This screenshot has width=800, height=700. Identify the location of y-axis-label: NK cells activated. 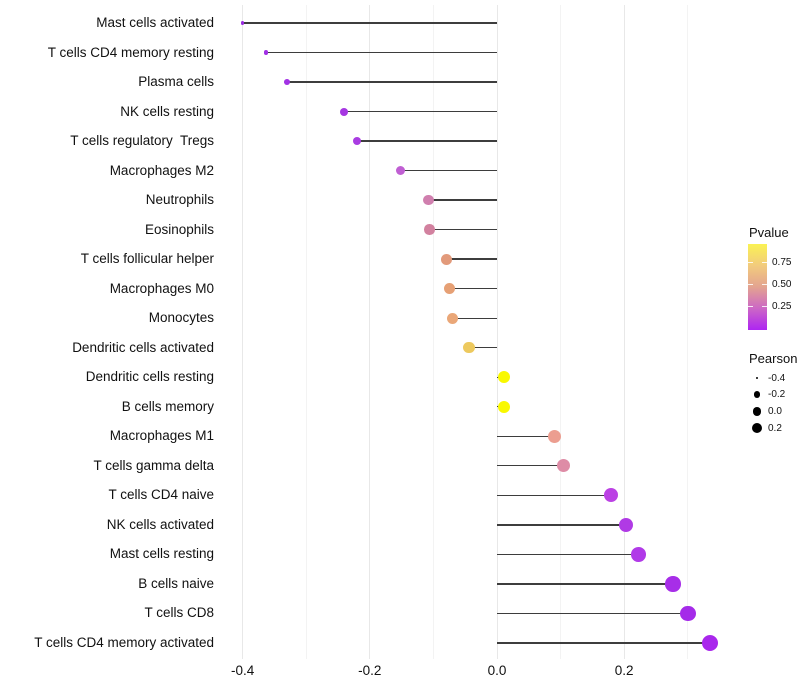
(160, 524).